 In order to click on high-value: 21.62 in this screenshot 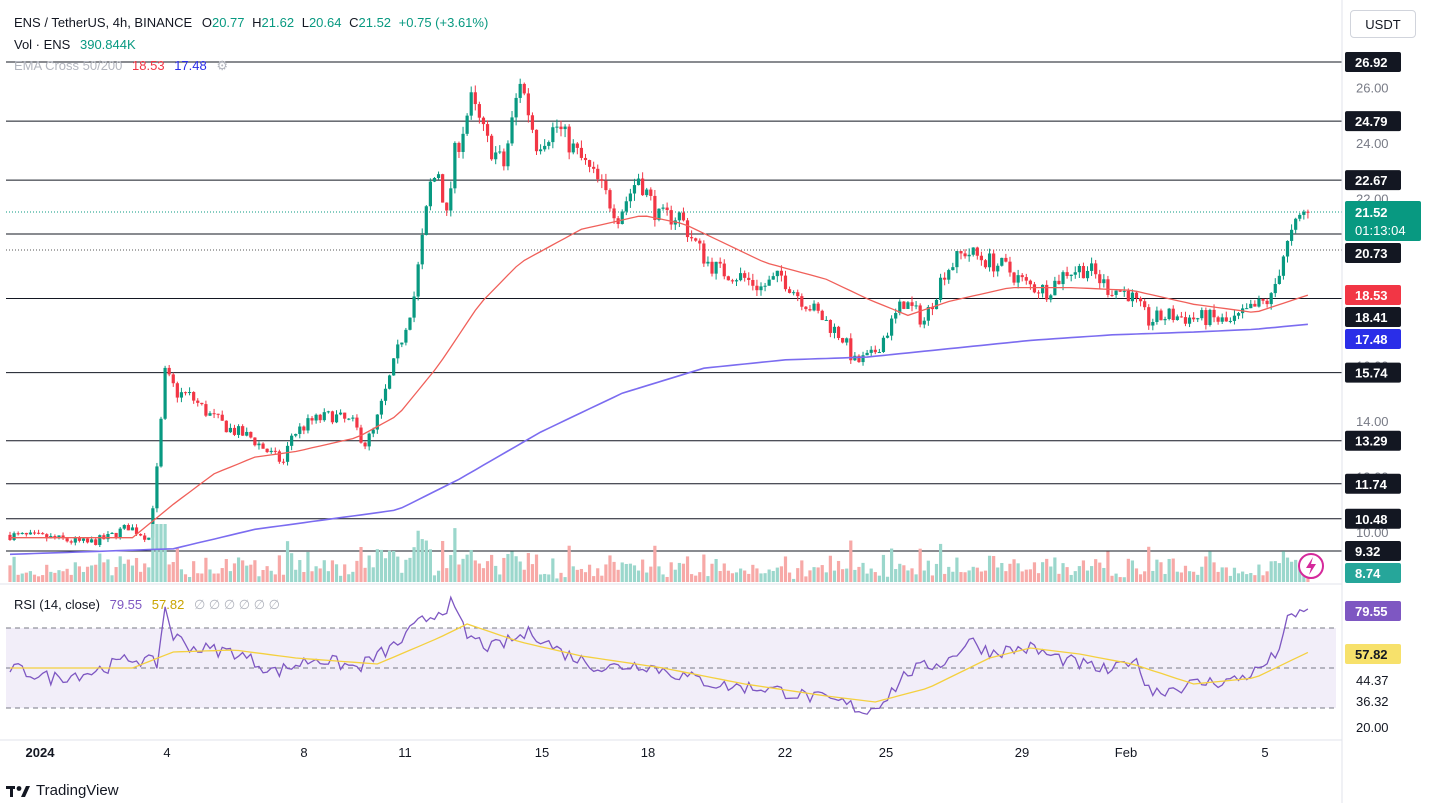, I will do `click(278, 22)`.